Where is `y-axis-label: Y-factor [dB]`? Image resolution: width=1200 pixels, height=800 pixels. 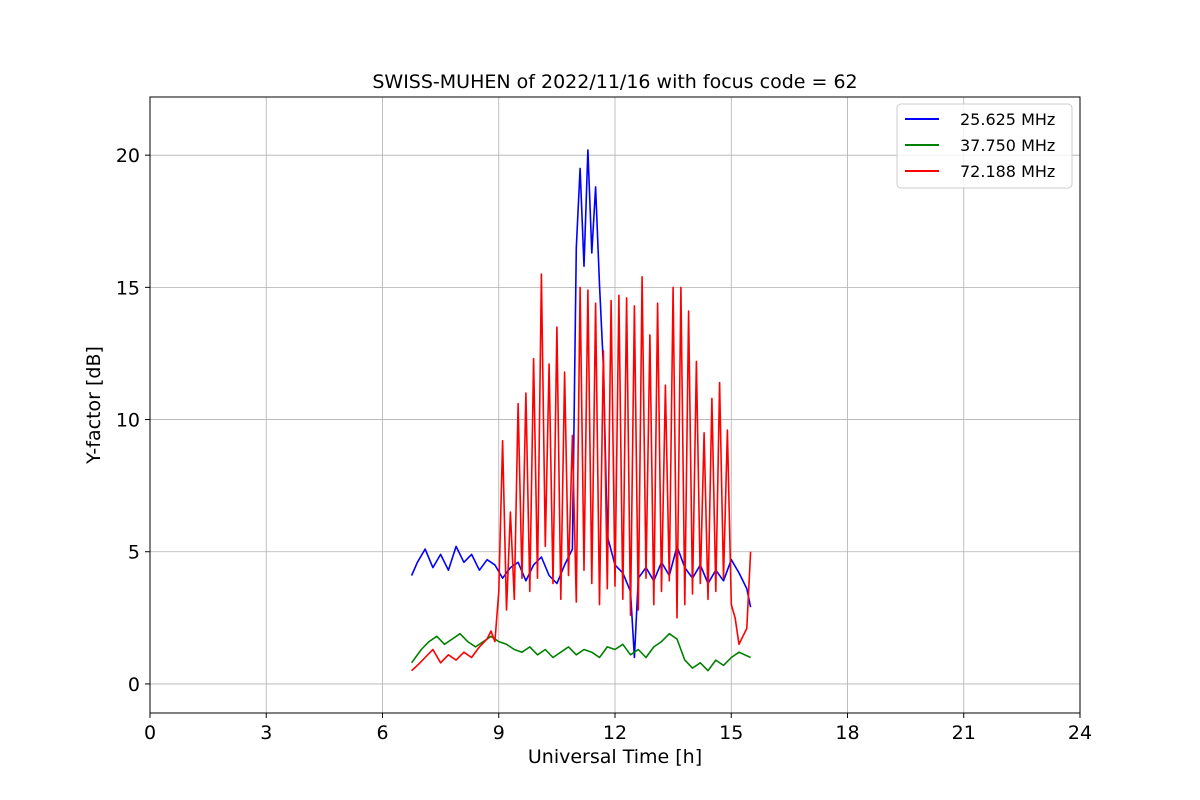 y-axis-label: Y-factor [dB] is located at coordinates (94, 405).